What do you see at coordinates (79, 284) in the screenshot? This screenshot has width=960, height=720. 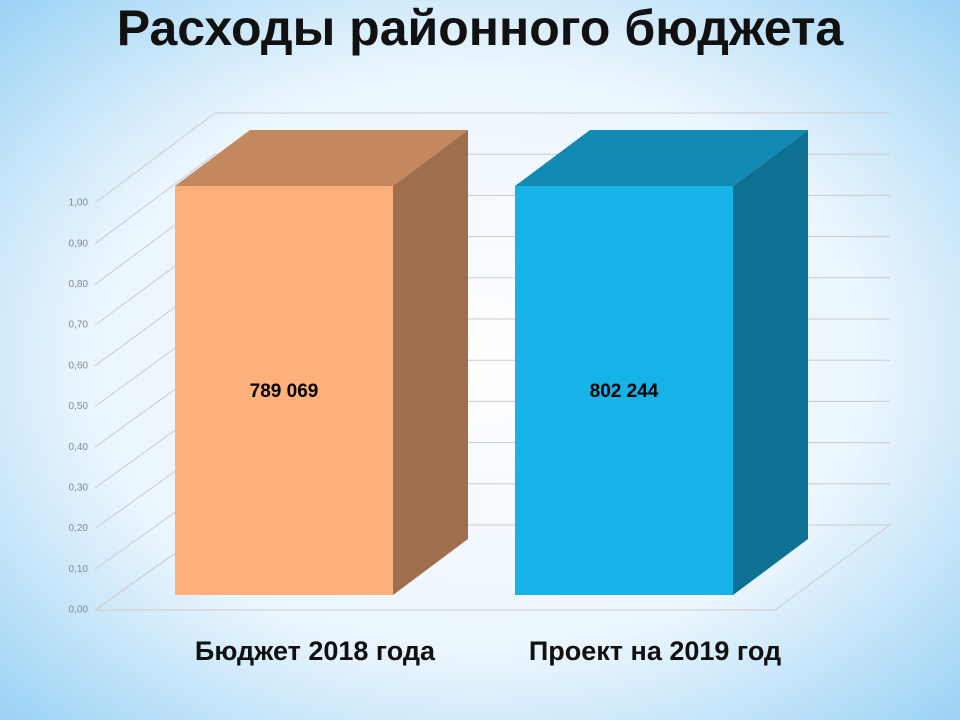 I see `y-tick-label: 0,80` at bounding box center [79, 284].